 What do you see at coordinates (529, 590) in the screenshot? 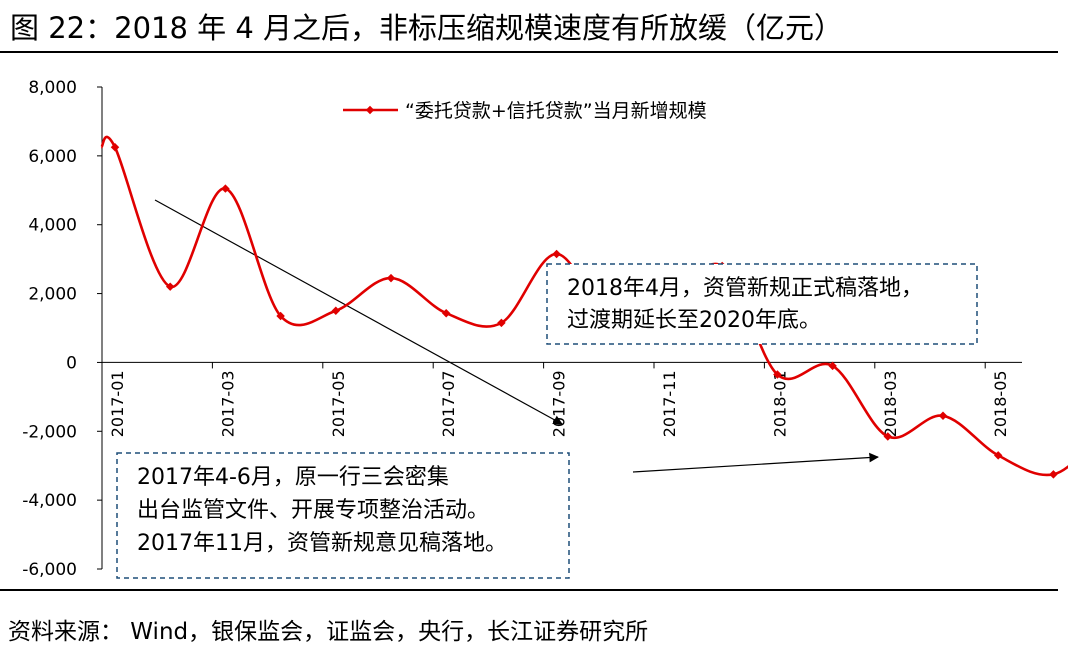
I see `bottom-rule` at bounding box center [529, 590].